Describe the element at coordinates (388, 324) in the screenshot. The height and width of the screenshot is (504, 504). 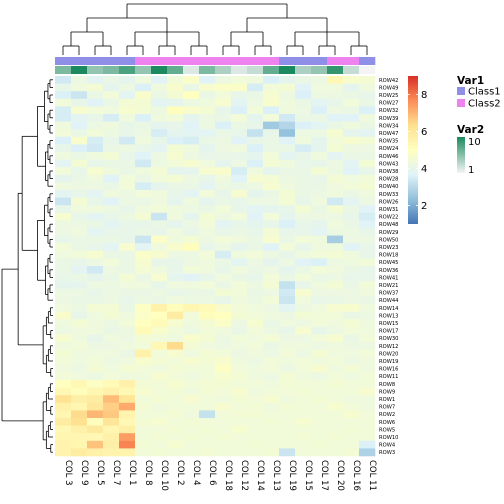
I see `row-label: ROW15` at that location.